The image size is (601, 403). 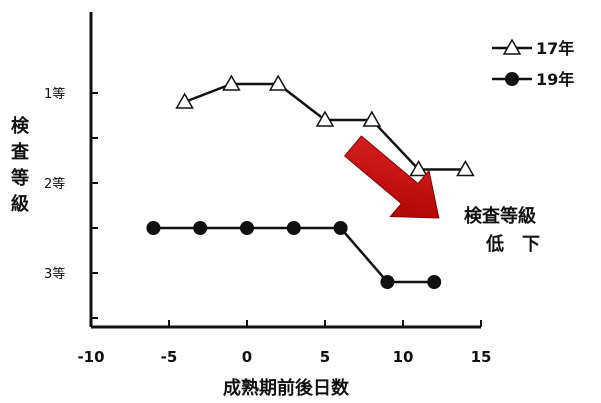 I want to click on x-tick-label: -5, so click(x=169, y=357).